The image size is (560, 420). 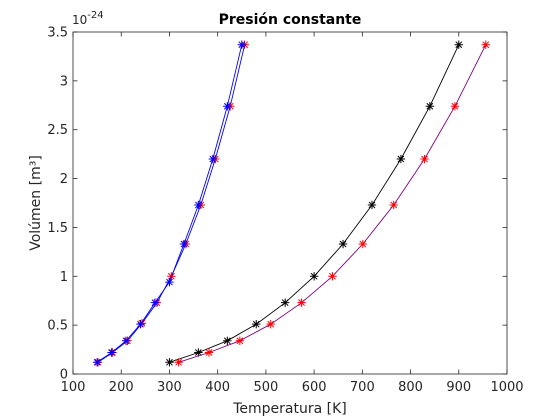 What do you see at coordinates (410, 387) in the screenshot?
I see `x-tick-label: 800` at bounding box center [410, 387].